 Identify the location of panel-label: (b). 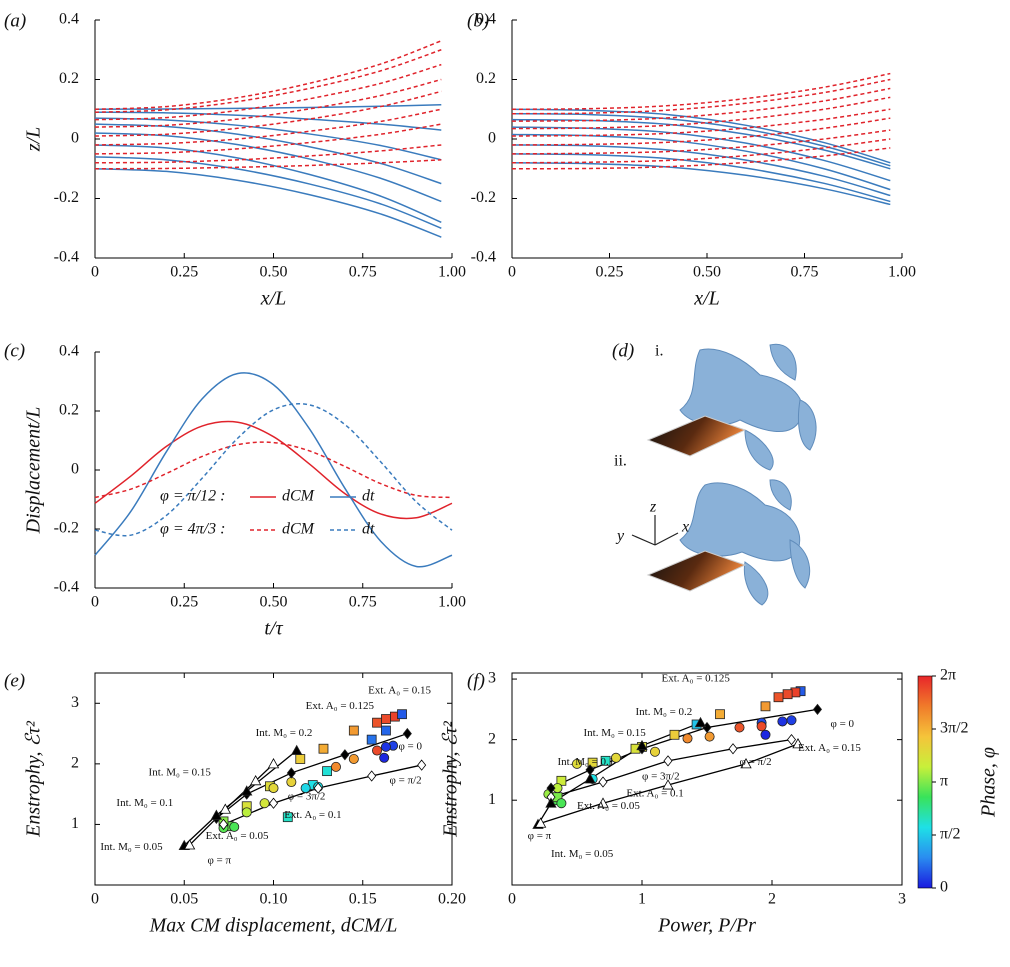
(478, 20).